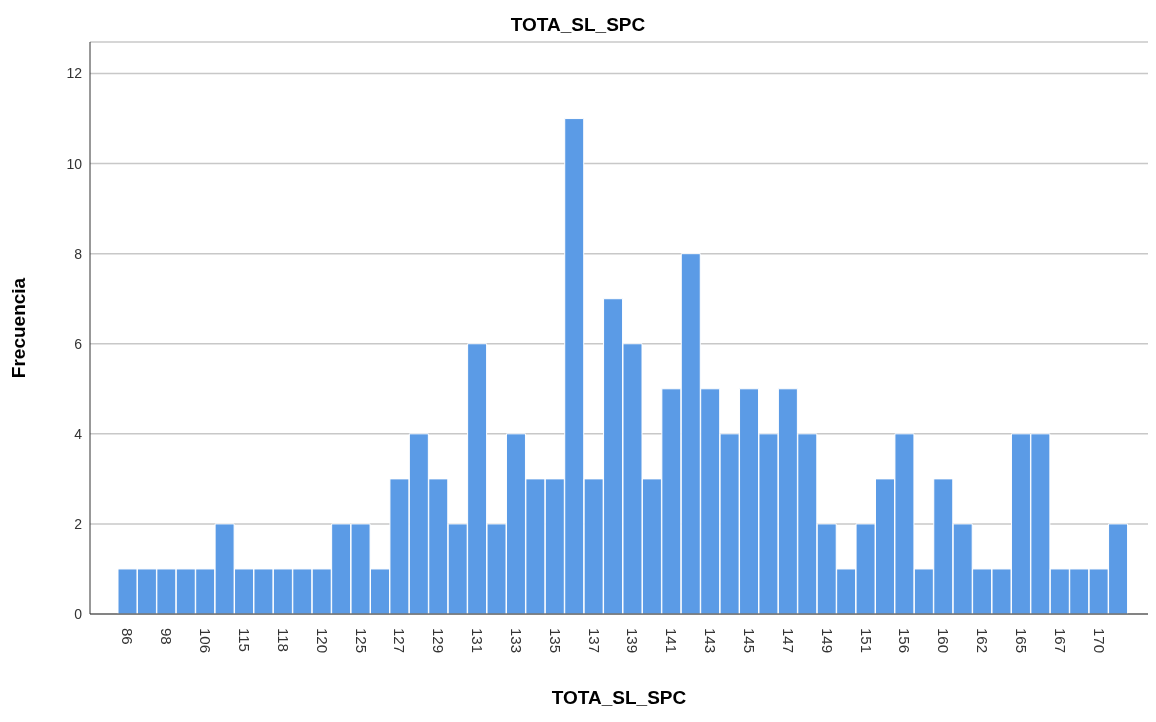 This screenshot has width=1156, height=722. I want to click on x-tick-label: 131, so click(478, 641).